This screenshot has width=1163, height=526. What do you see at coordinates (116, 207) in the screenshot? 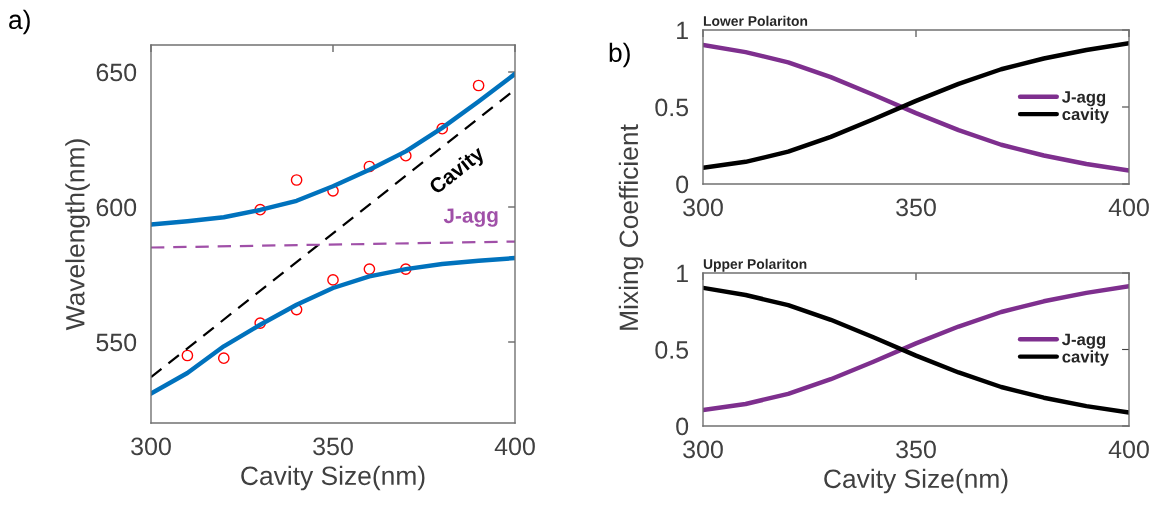
I see `y-tick-label: 600` at bounding box center [116, 207].